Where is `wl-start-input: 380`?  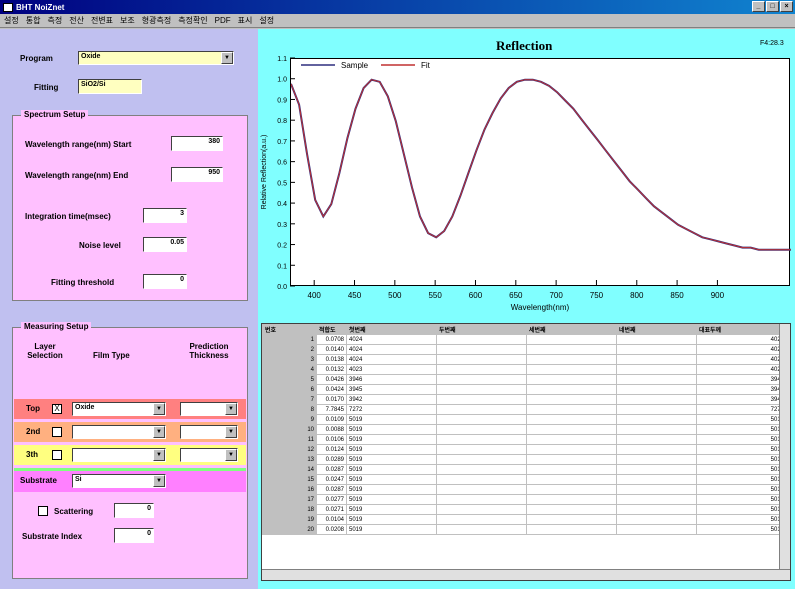
wl-start-input: 380 is located at coordinates (197, 143).